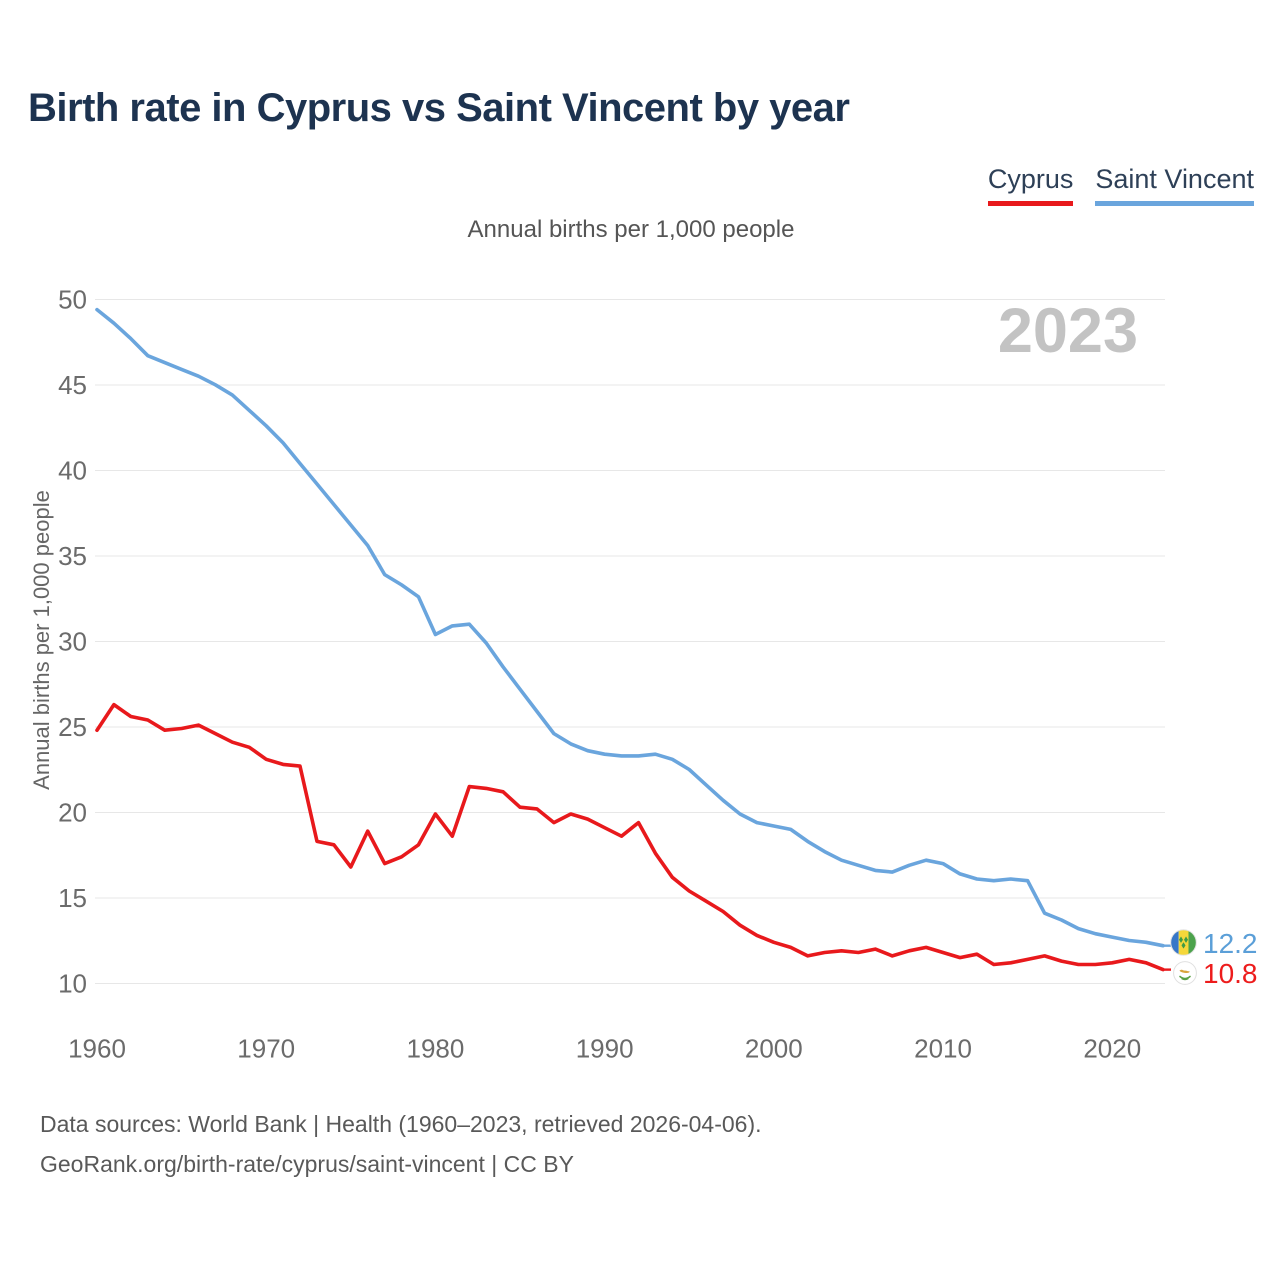 Image resolution: width=1280 pixels, height=1280 pixels. Describe the element at coordinates (72, 556) in the screenshot. I see `y-tick-label-35: 35` at that location.